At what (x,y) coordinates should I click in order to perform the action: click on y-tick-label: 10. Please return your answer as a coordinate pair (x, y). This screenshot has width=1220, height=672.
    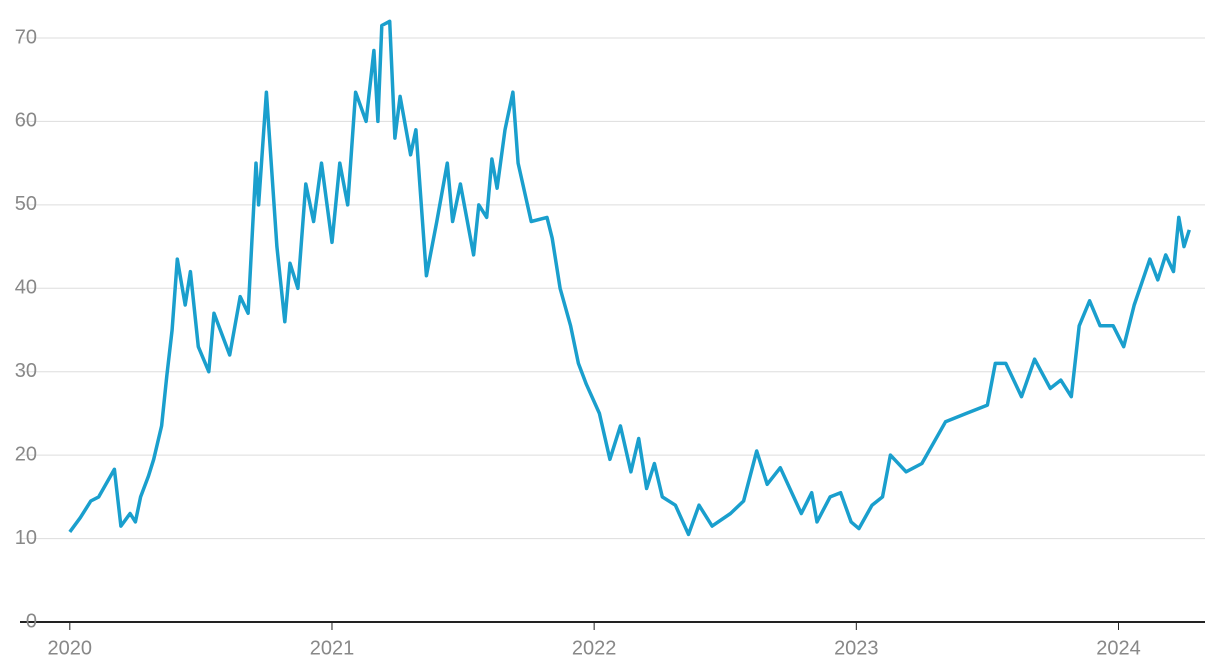
    Looking at the image, I should click on (26, 538).